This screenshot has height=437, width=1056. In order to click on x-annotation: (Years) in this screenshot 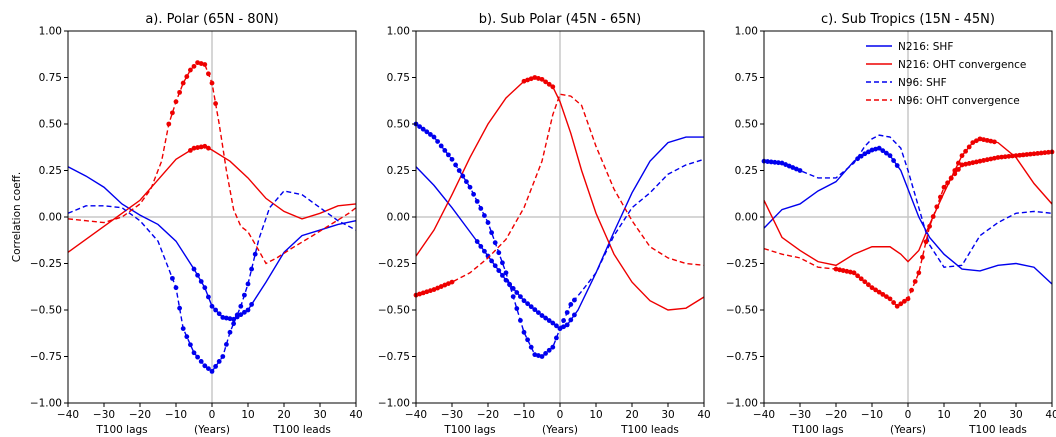, I will do `click(212, 430)`.